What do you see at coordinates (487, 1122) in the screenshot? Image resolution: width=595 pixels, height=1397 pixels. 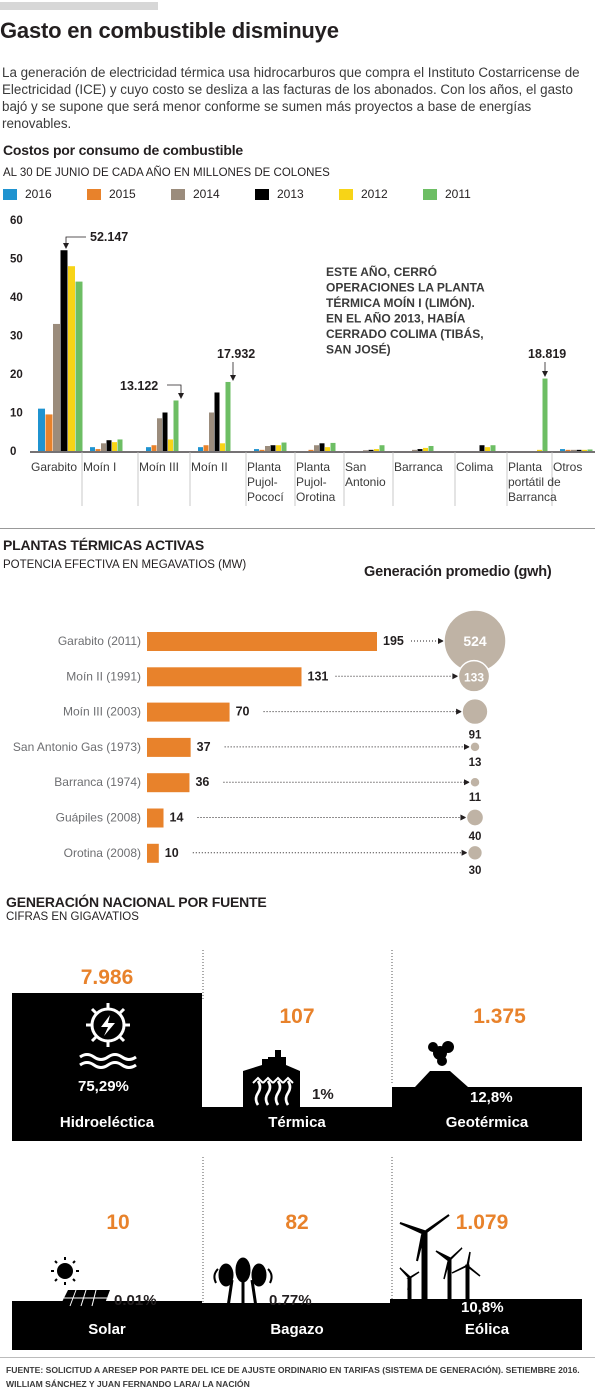 I see `geothermal-label: Geotérmica` at bounding box center [487, 1122].